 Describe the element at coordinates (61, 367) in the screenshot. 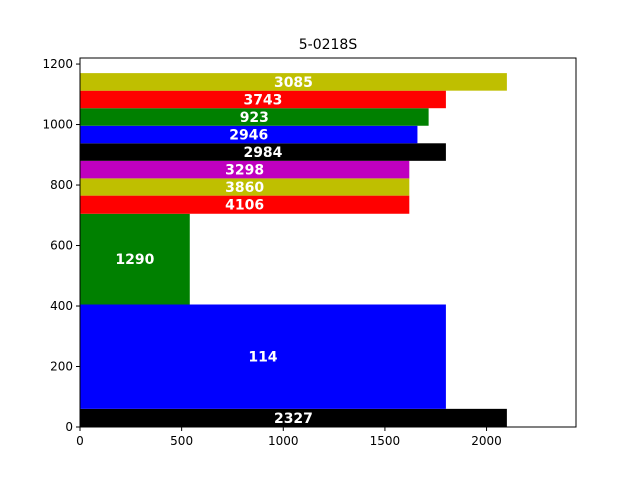

I see `y-tick-label-1: 200` at that location.